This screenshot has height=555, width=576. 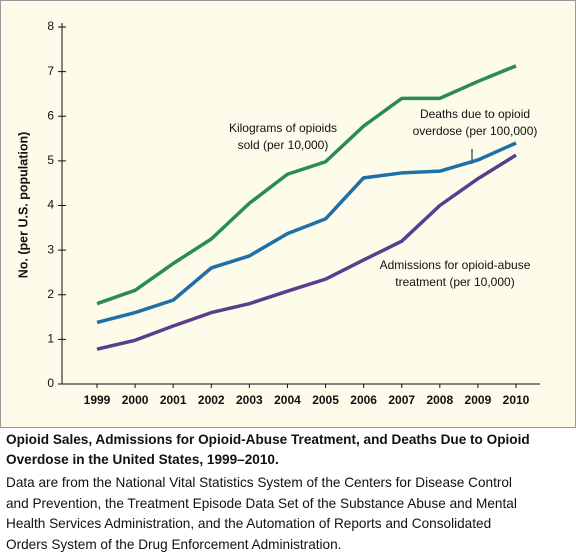 I want to click on y-tick-label: 2, so click(x=50, y=294).